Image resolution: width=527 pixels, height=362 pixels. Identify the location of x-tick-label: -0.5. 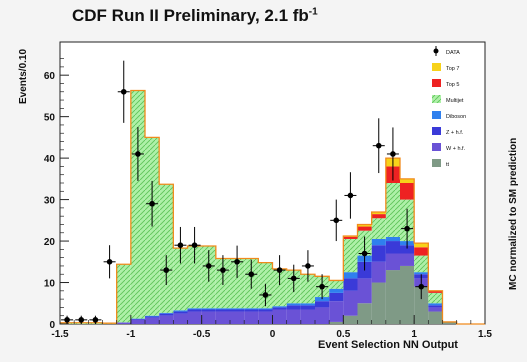
(202, 334).